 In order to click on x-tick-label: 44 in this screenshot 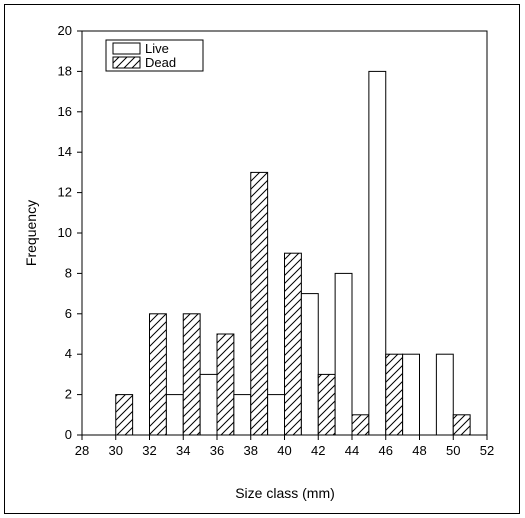, I will do `click(352, 450)`.